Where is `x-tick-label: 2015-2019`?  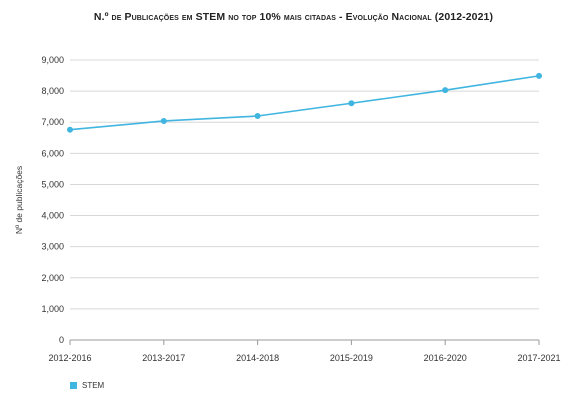 x-tick-label: 2015-2019 is located at coordinates (351, 358).